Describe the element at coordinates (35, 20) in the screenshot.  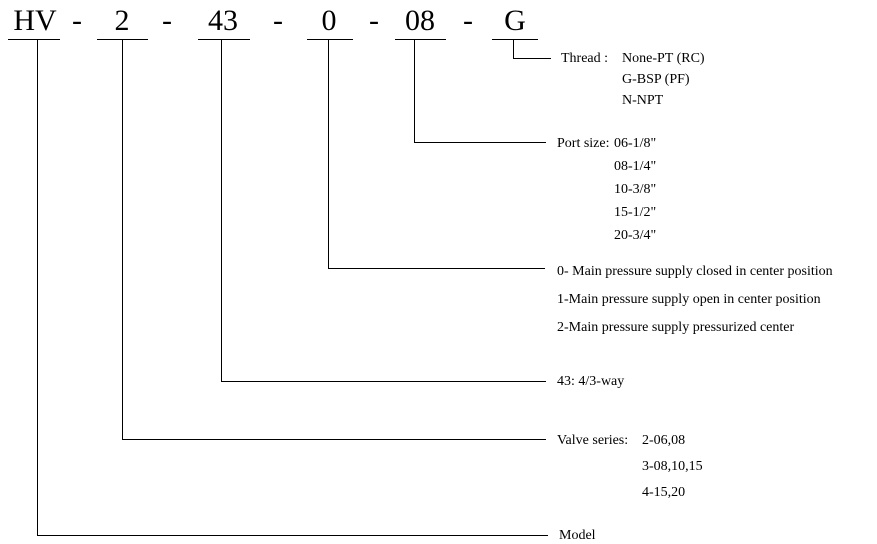
I see `code-segment-model: HV` at that location.